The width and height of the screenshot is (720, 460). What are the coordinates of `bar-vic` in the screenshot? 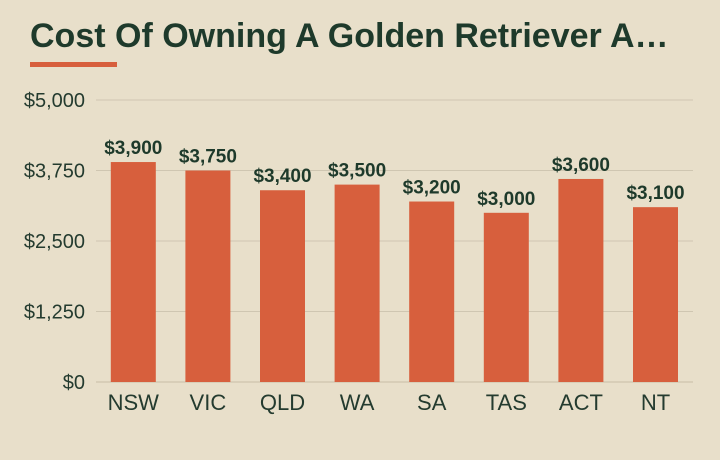 It's located at (208, 276).